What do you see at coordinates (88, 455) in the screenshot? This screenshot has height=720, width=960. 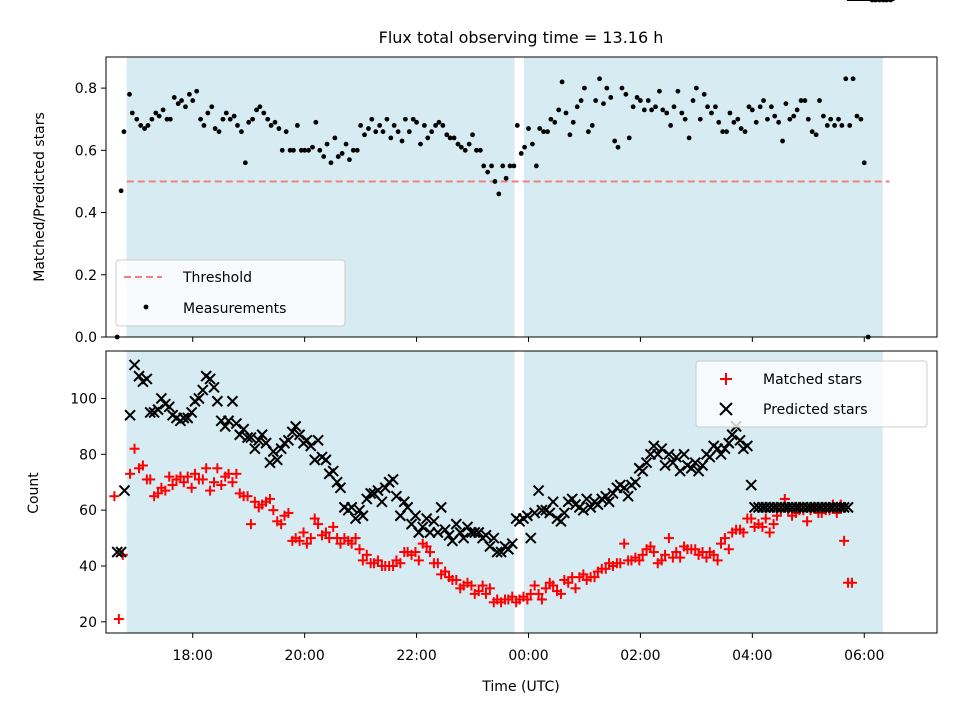 I see `y-tick-label: 80` at bounding box center [88, 455].